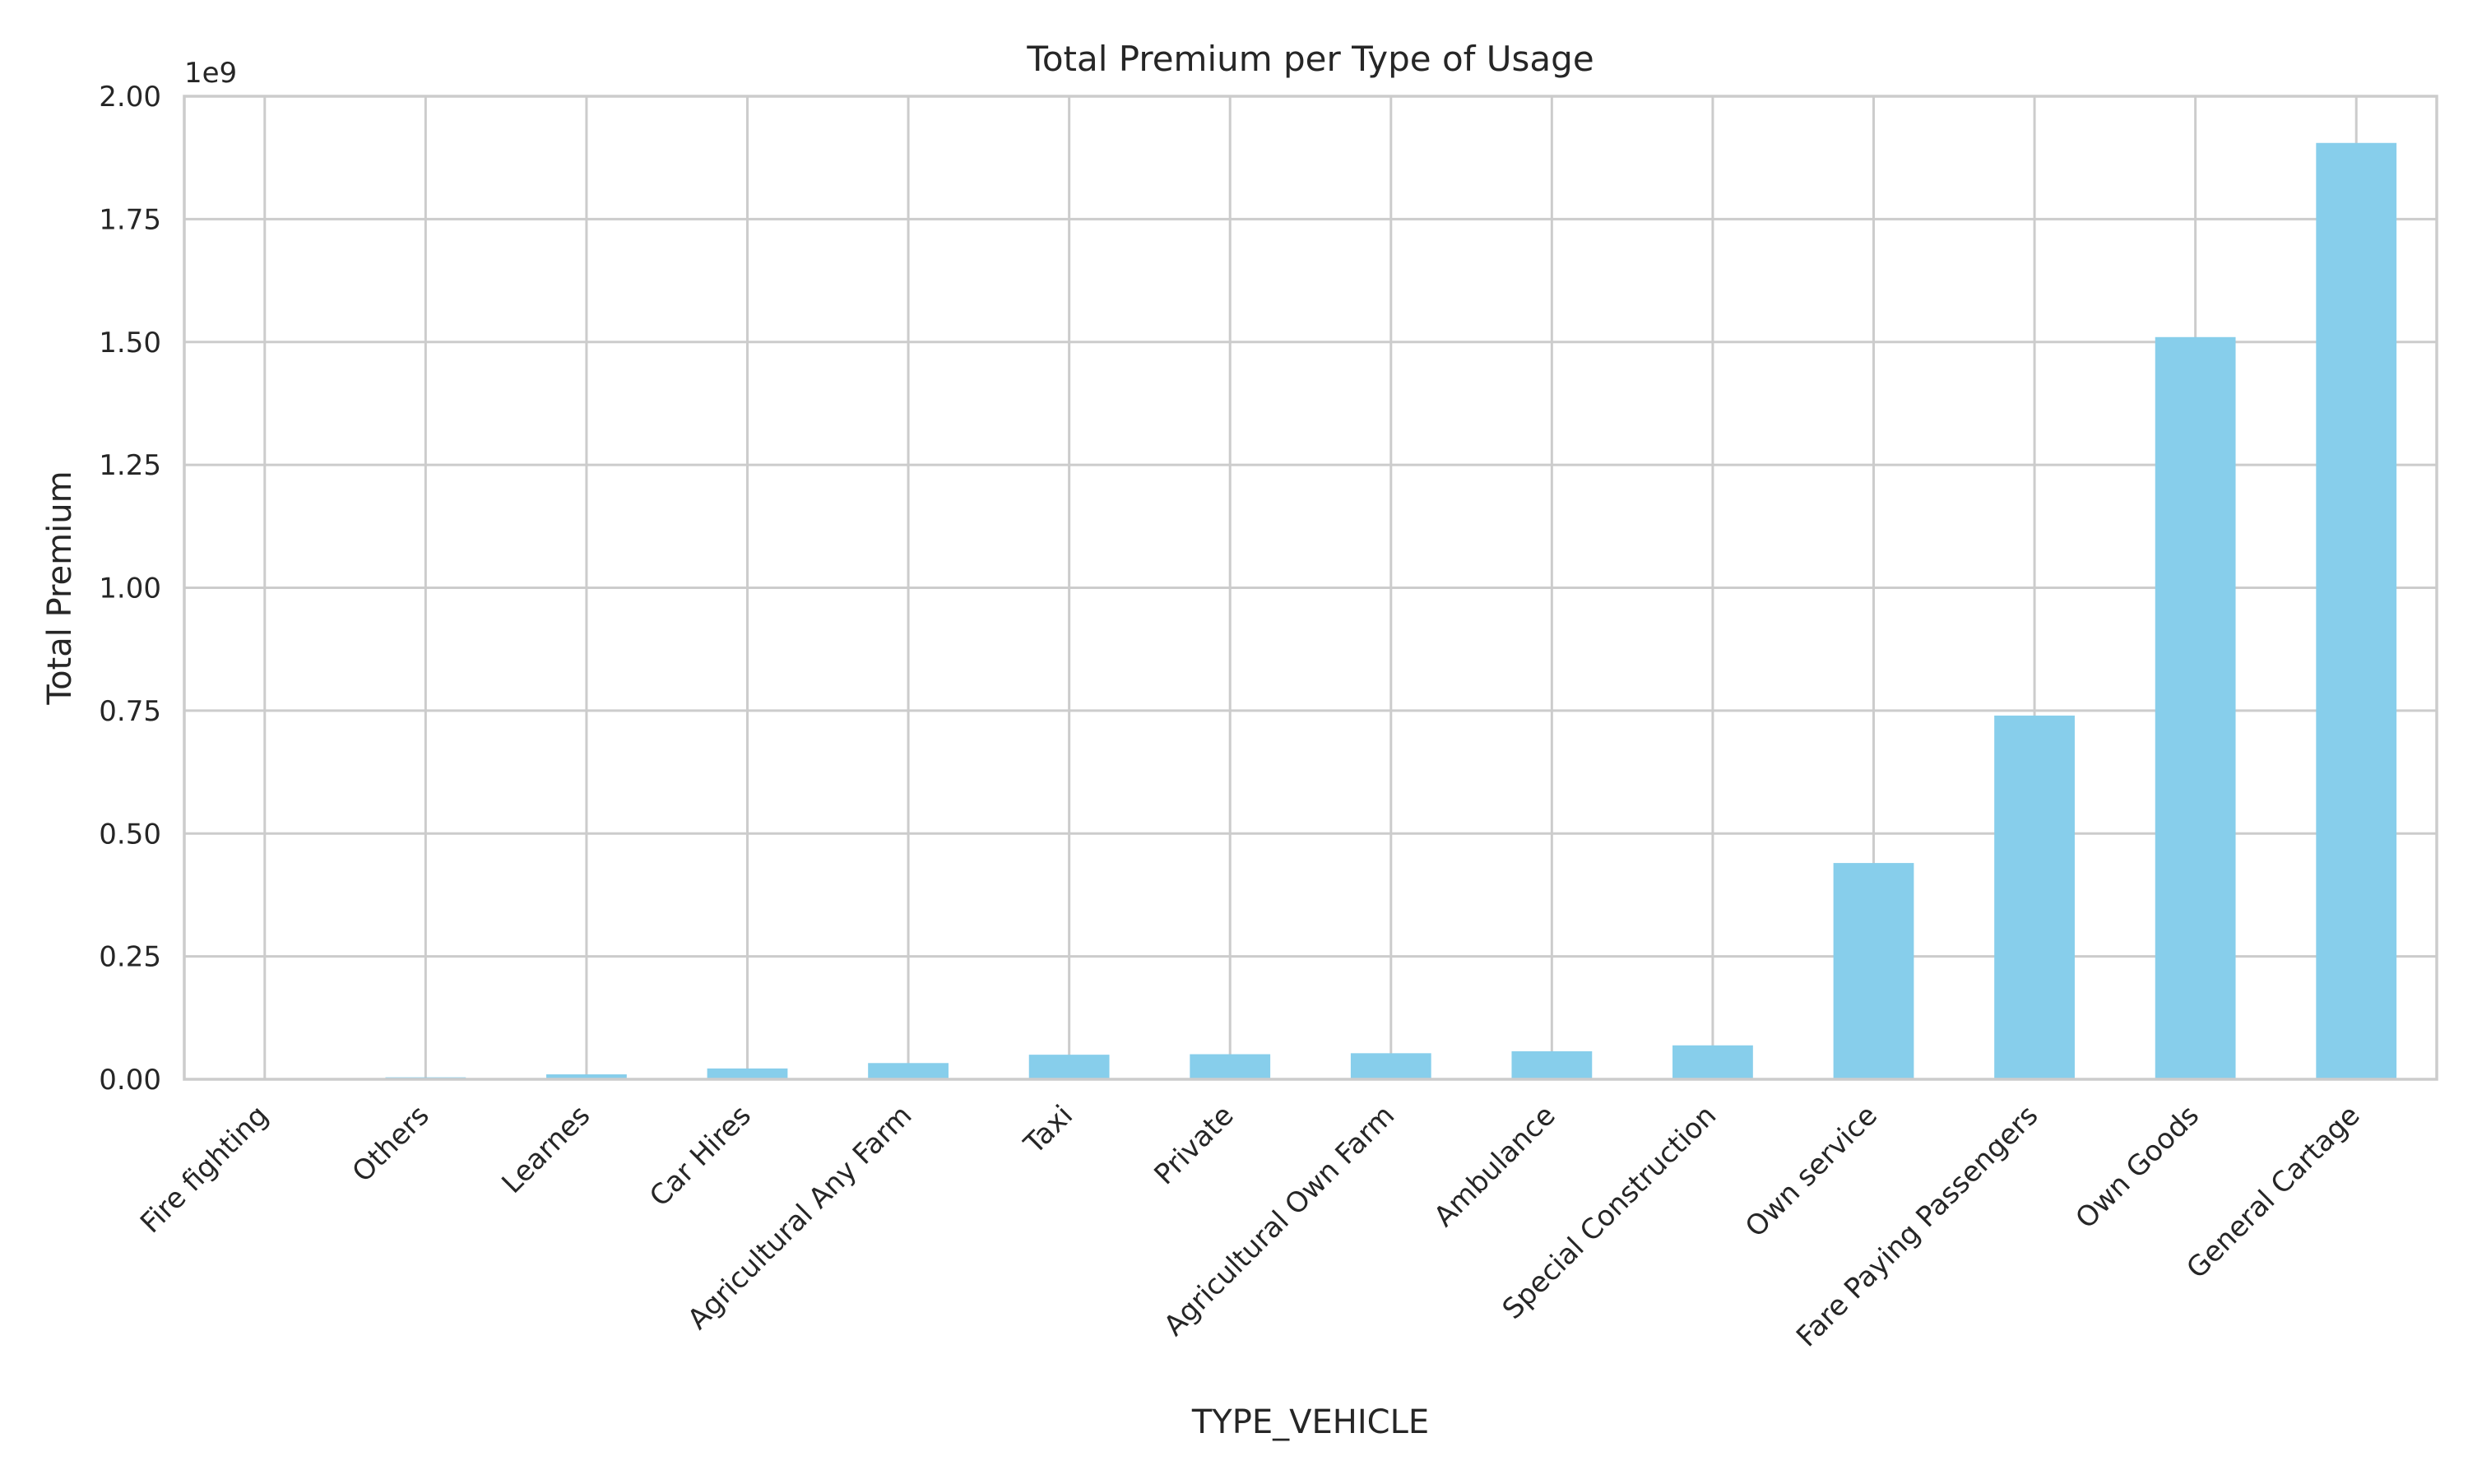 The height and width of the screenshot is (1484, 2468). What do you see at coordinates (130, 834) in the screenshot?
I see `y-tick-label: 0.50` at bounding box center [130, 834].